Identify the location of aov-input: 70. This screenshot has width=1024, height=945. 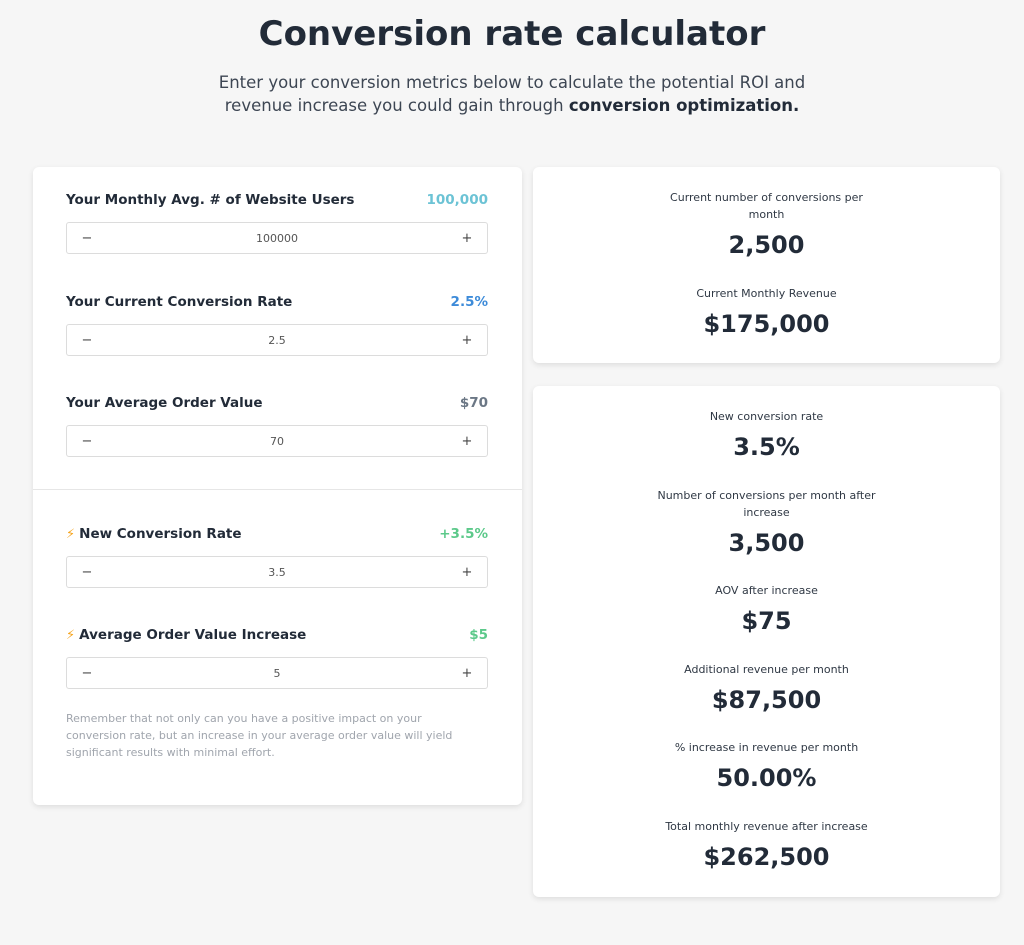
(277, 441).